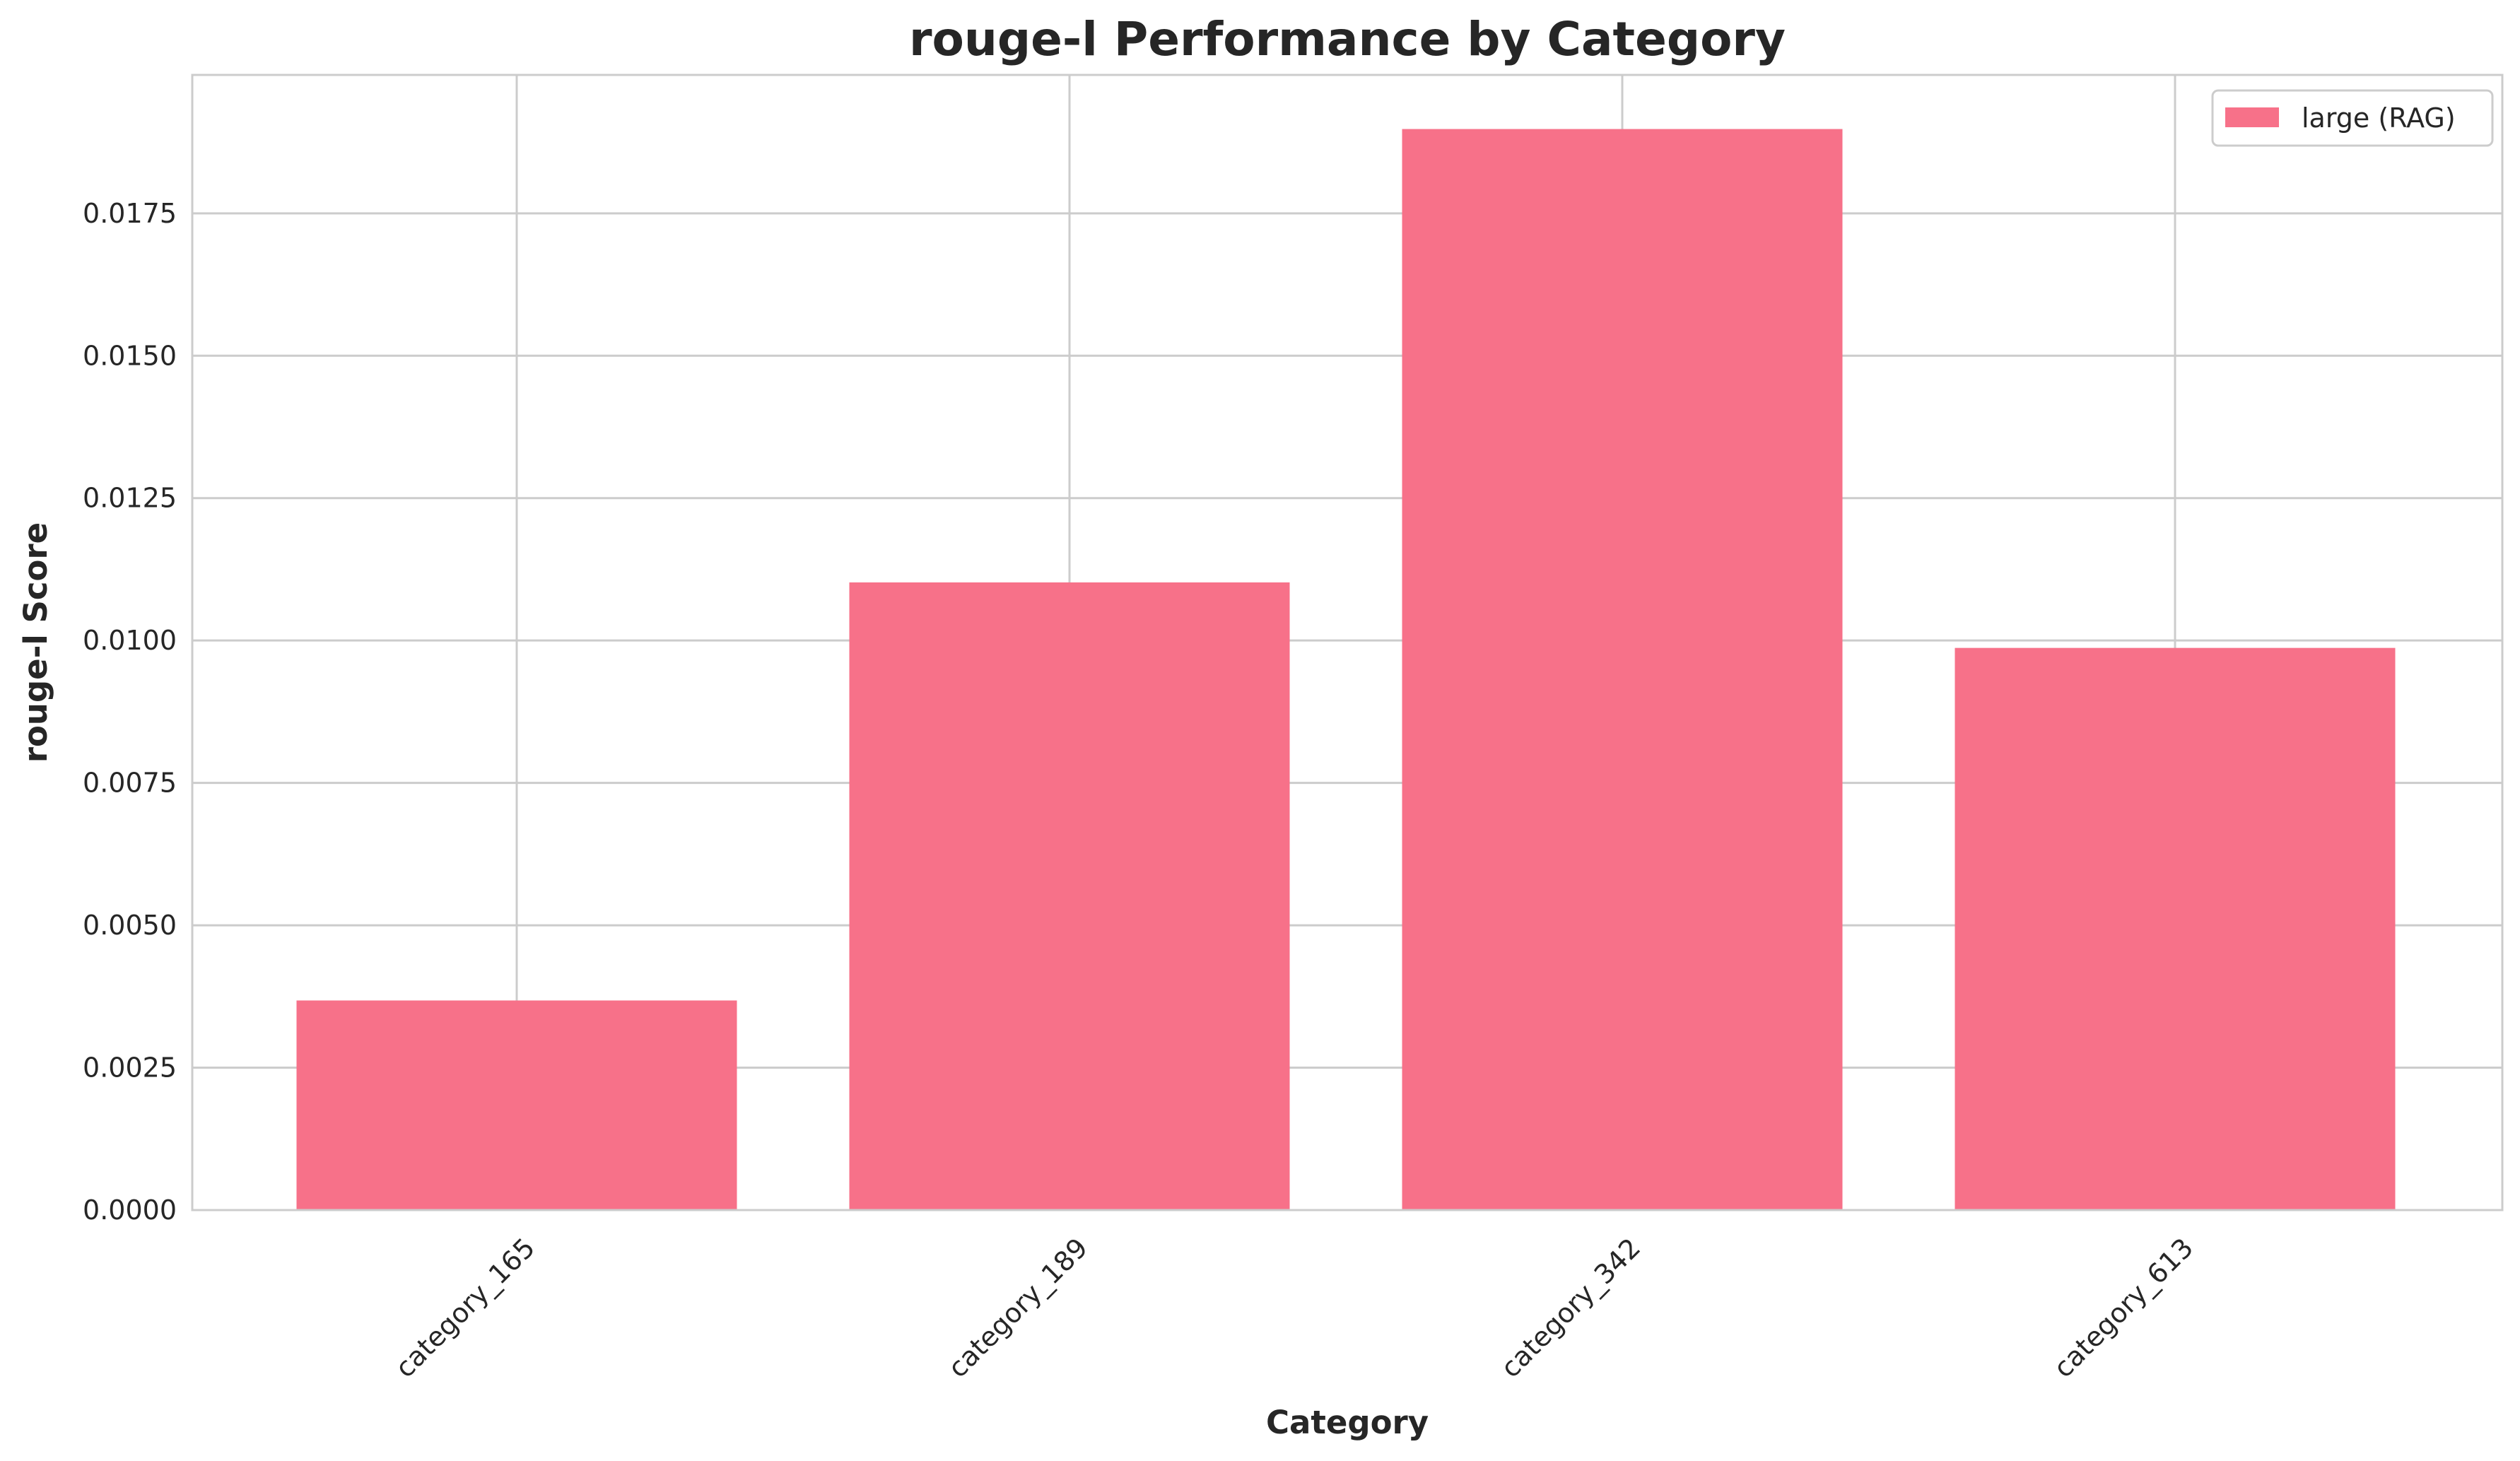 The width and height of the screenshot is (2520, 1461). What do you see at coordinates (130, 1210) in the screenshot?
I see `y-tick-label: 0.0000` at bounding box center [130, 1210].